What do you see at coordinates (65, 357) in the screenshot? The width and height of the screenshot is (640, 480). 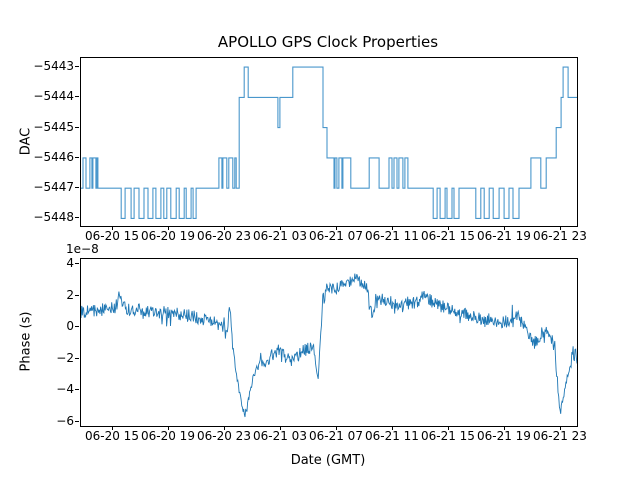 I see `y-tick-label: −2` at bounding box center [65, 357].